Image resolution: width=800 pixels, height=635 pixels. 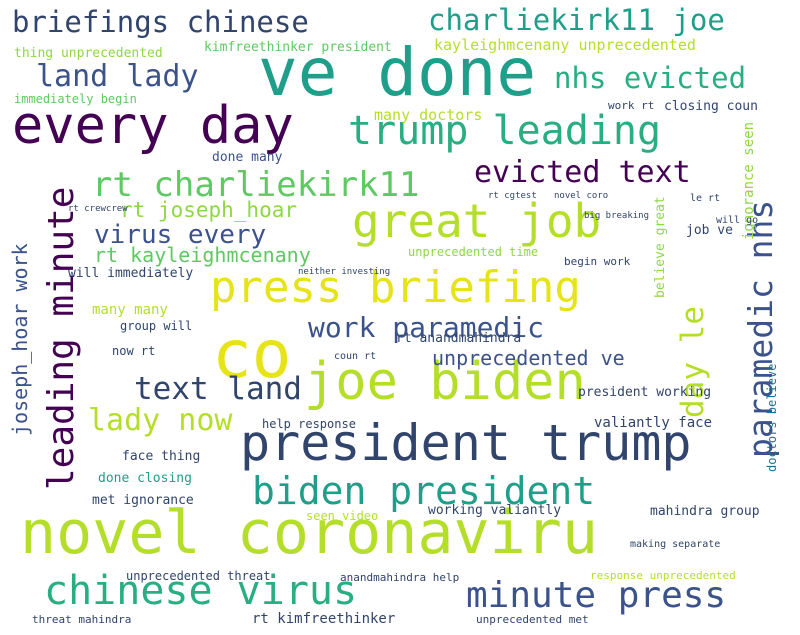 I want to click on word: virus every, so click(x=180, y=235).